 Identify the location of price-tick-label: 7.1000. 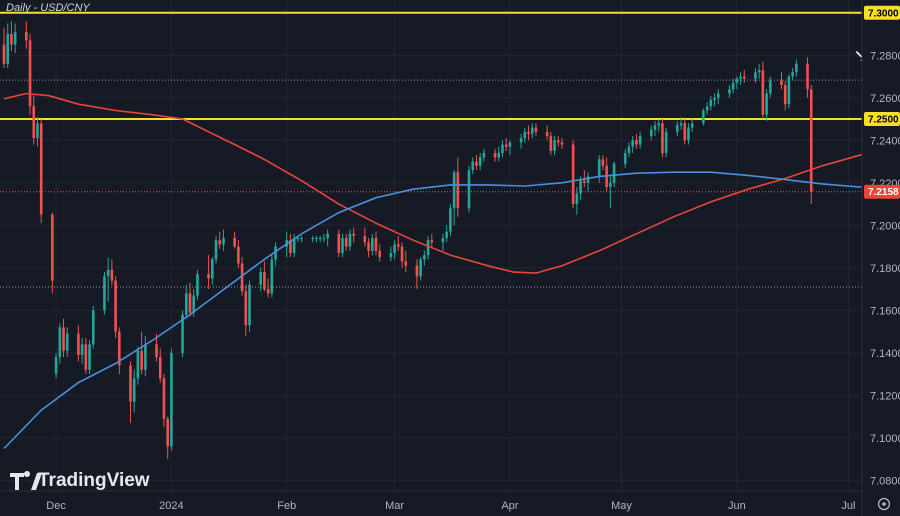
(885, 439).